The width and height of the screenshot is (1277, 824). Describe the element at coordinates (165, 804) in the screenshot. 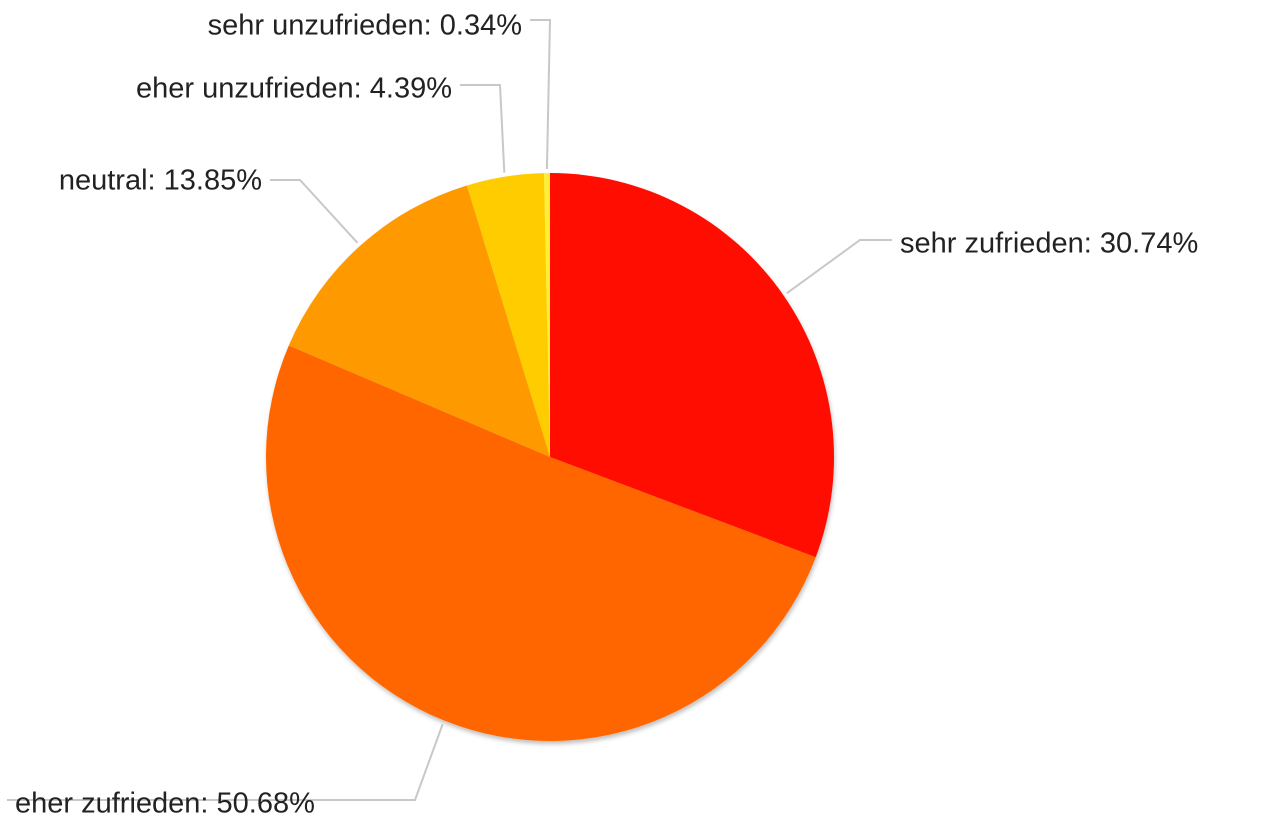

I see `data-label: eher zufrieden: 50.68%` at that location.